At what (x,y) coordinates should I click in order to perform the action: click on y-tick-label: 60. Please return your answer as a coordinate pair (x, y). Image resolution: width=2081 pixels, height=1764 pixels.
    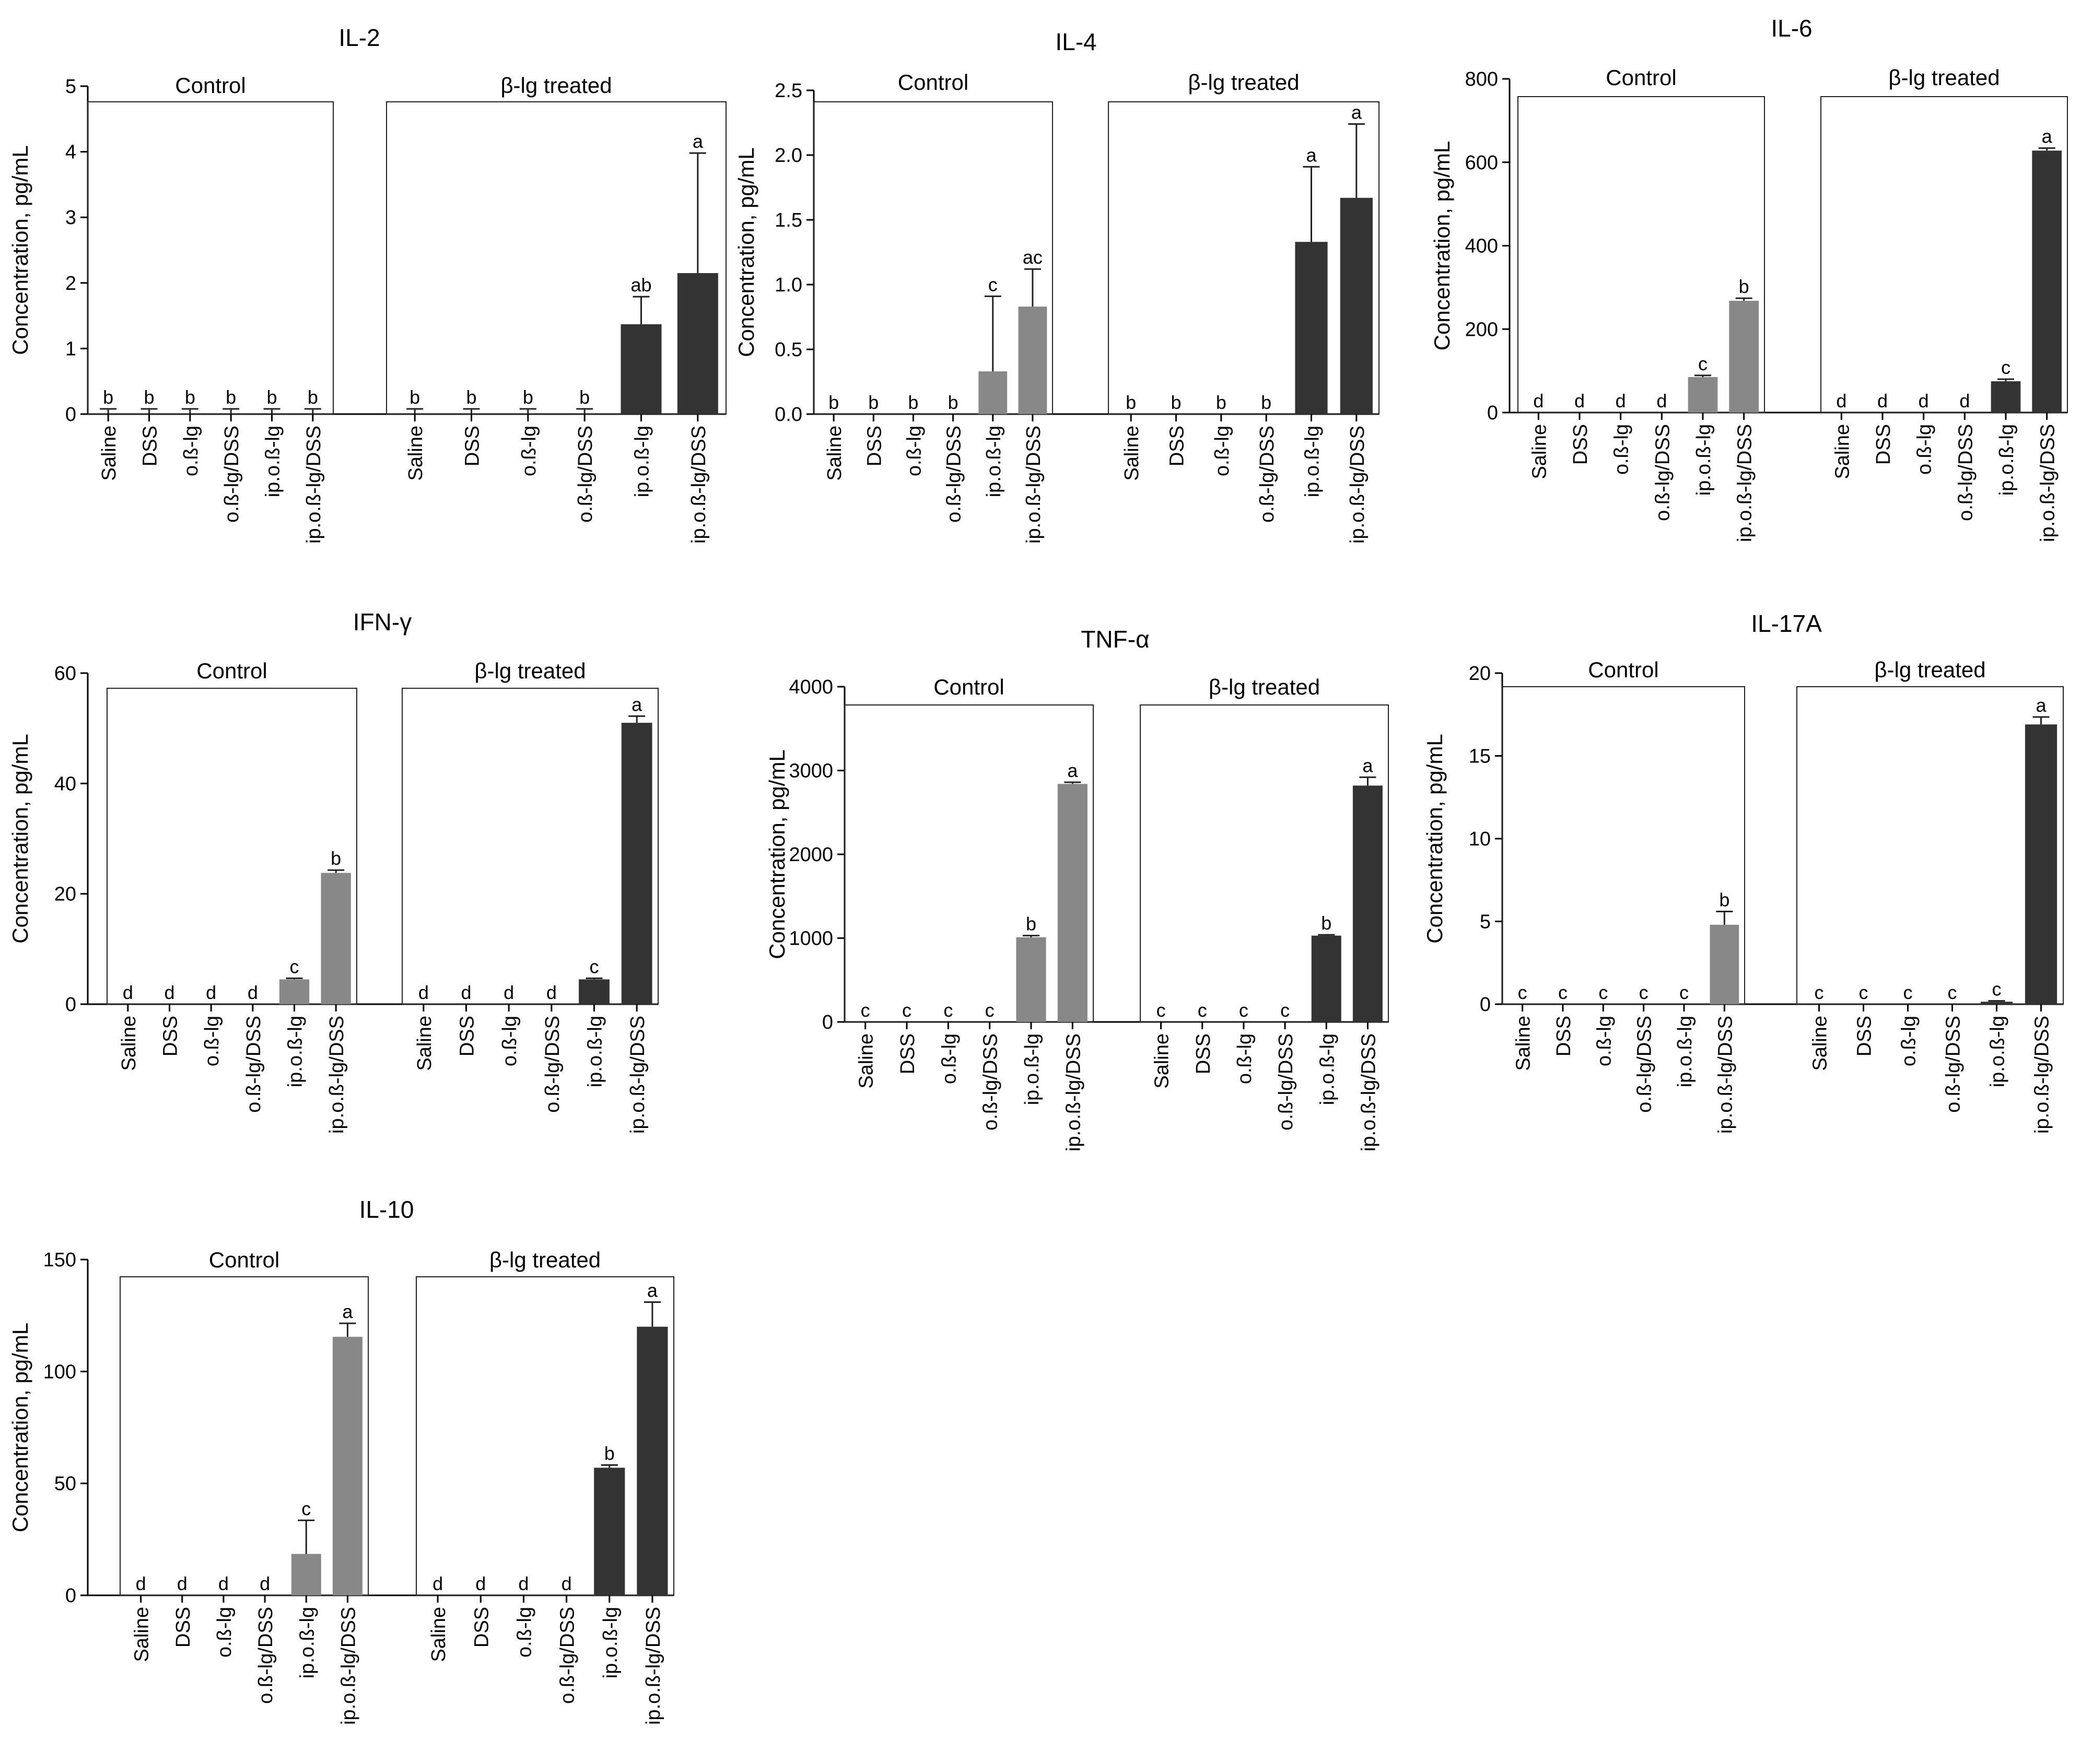
    Looking at the image, I should click on (65, 674).